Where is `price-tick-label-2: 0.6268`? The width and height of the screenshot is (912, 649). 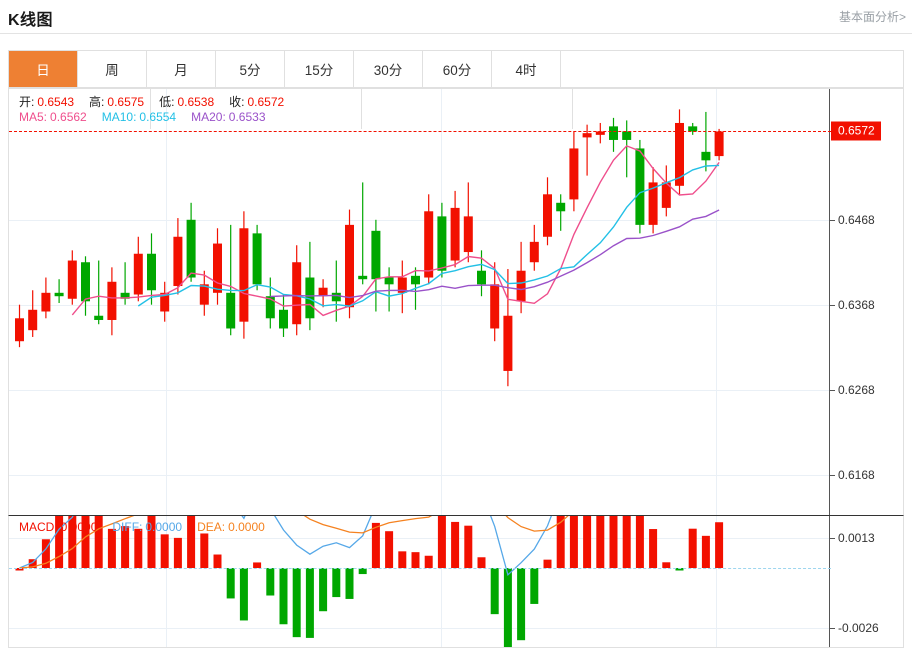 price-tick-label-2: 0.6268 is located at coordinates (856, 389).